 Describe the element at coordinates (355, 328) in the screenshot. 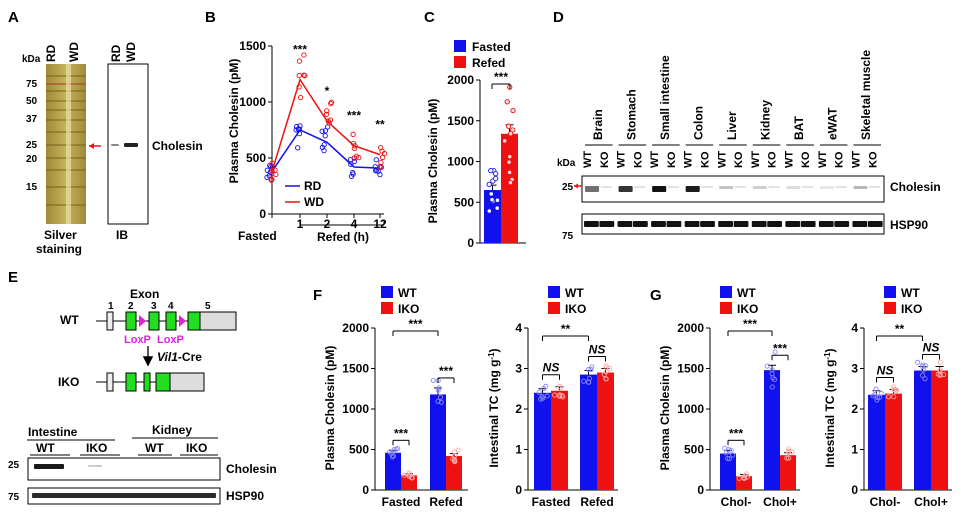

I see `f1-ytick-label: 2000` at that location.